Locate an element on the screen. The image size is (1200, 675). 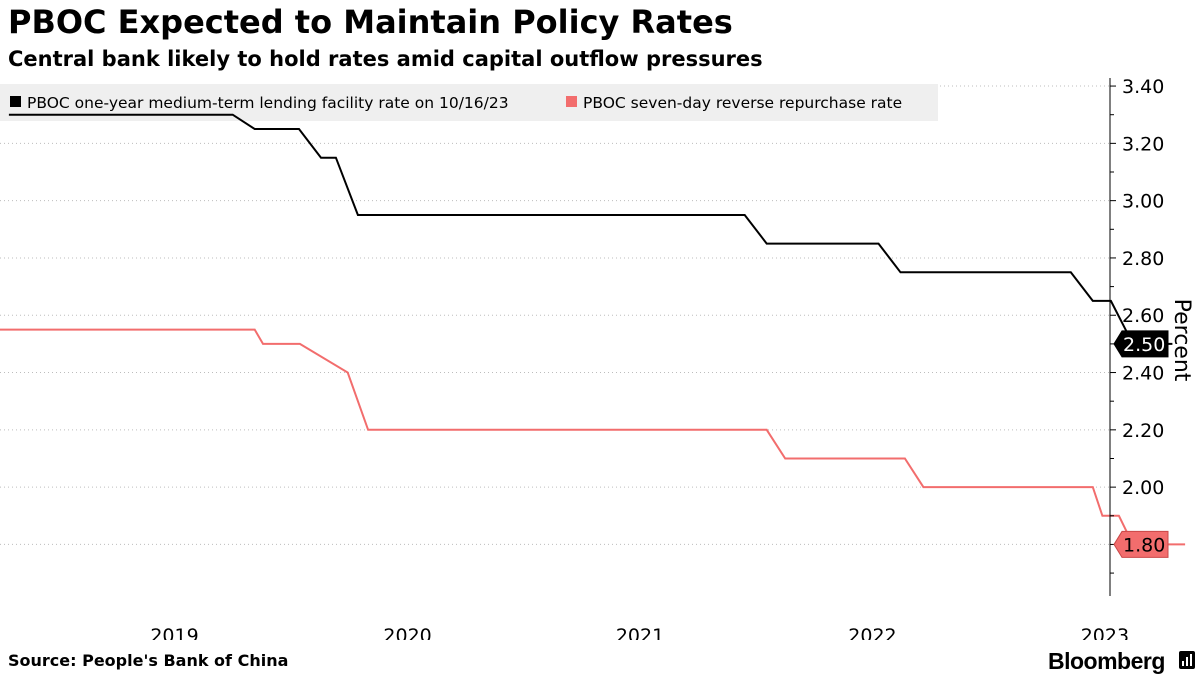
end-value-label: 1.80 is located at coordinates (1144, 545).